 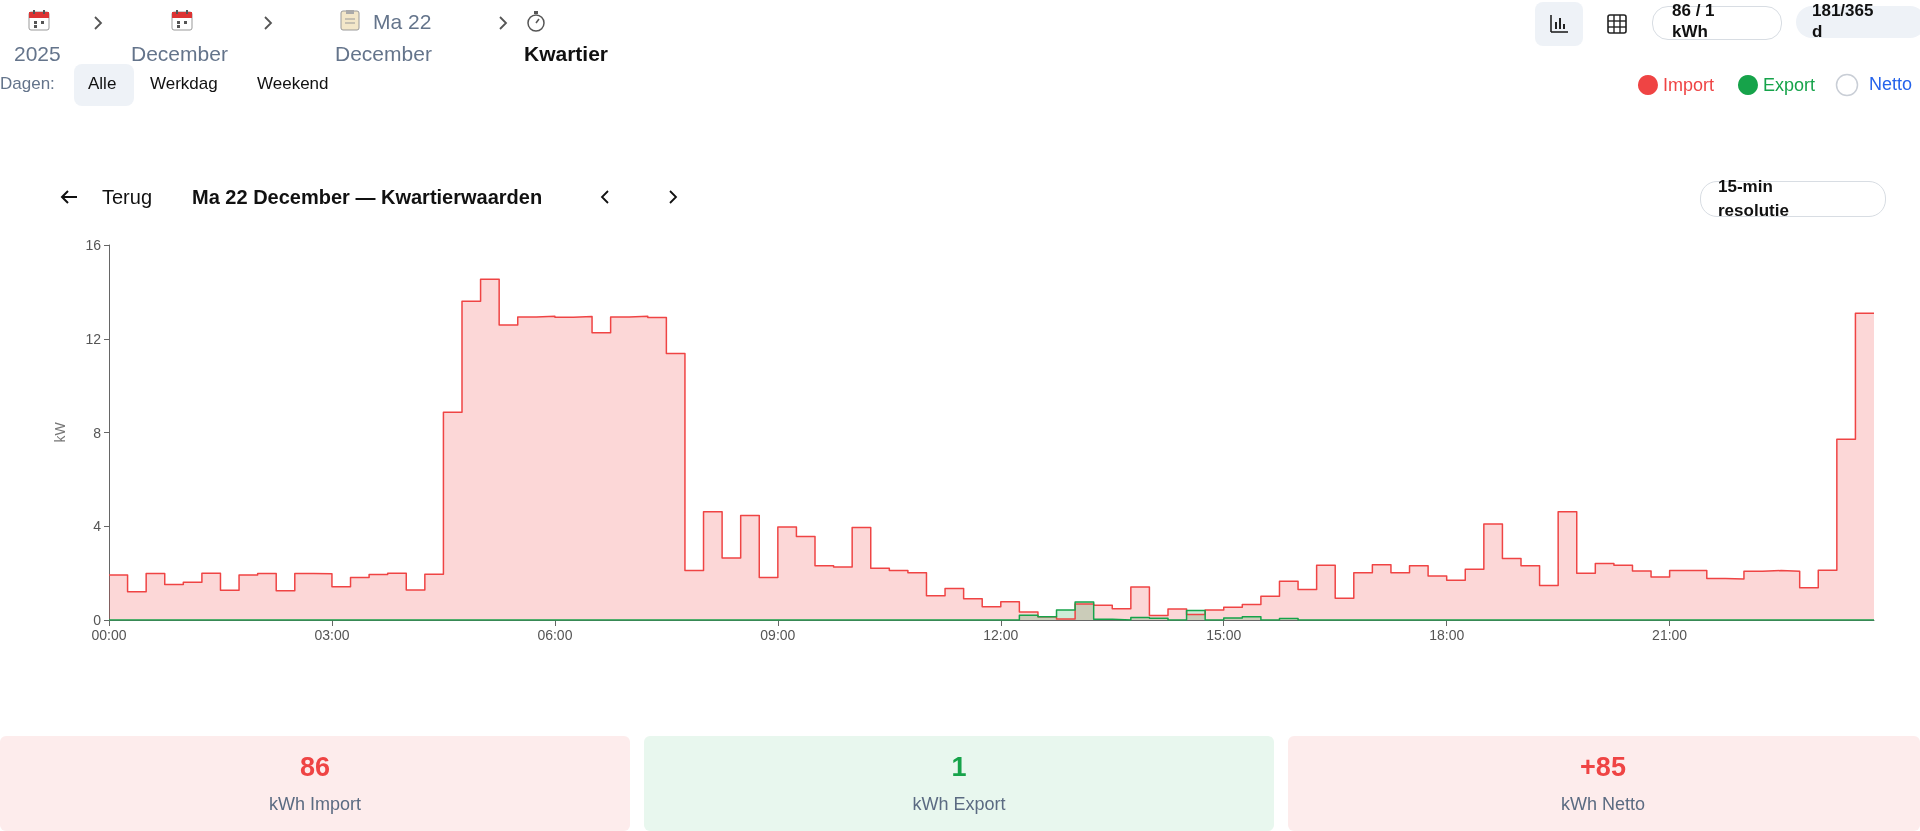 What do you see at coordinates (60, 432) in the screenshot?
I see `y-axis-title: kW` at bounding box center [60, 432].